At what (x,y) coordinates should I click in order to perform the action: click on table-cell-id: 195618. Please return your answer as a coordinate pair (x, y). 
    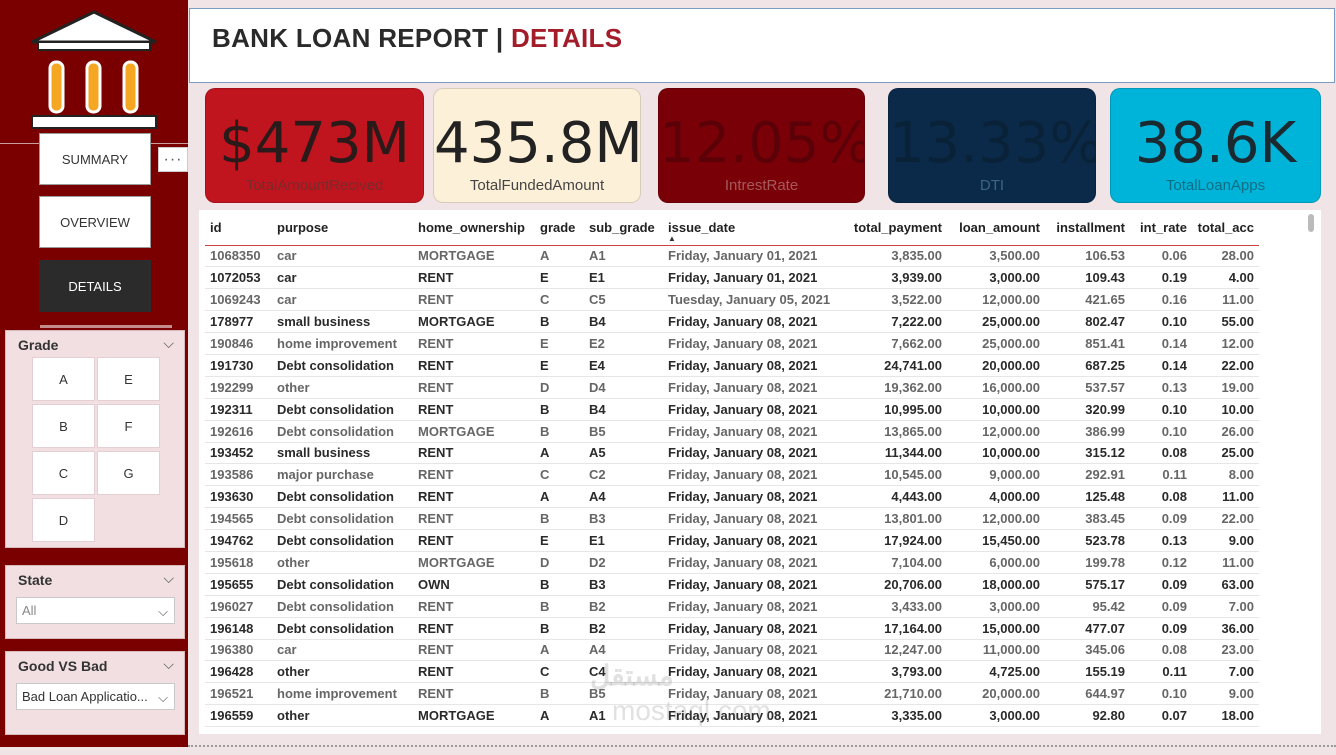
    Looking at the image, I should click on (238, 562).